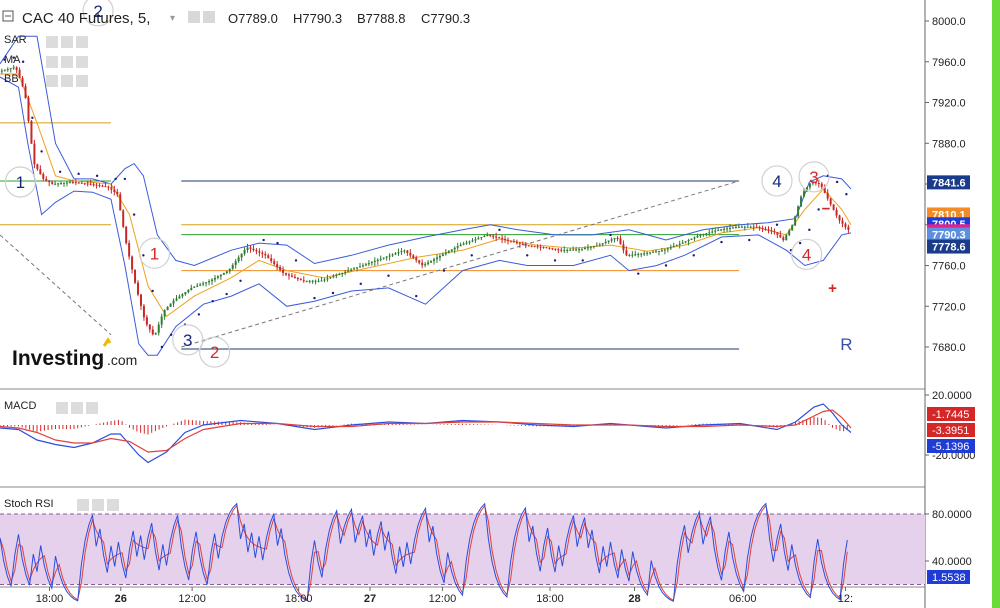 This screenshot has height=608, width=1000. I want to click on indicator-bb-label: BB, so click(11, 79).